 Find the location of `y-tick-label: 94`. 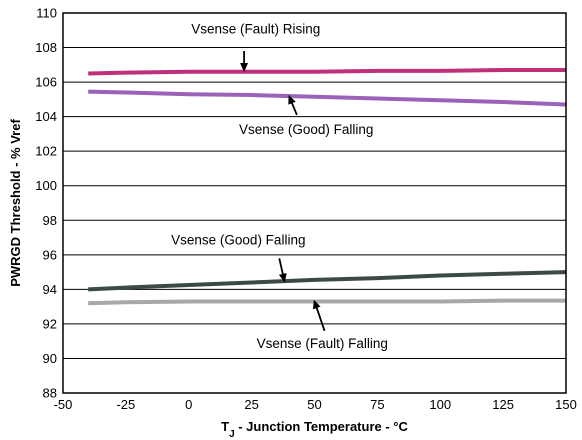

y-tick-label: 94 is located at coordinates (50, 289).